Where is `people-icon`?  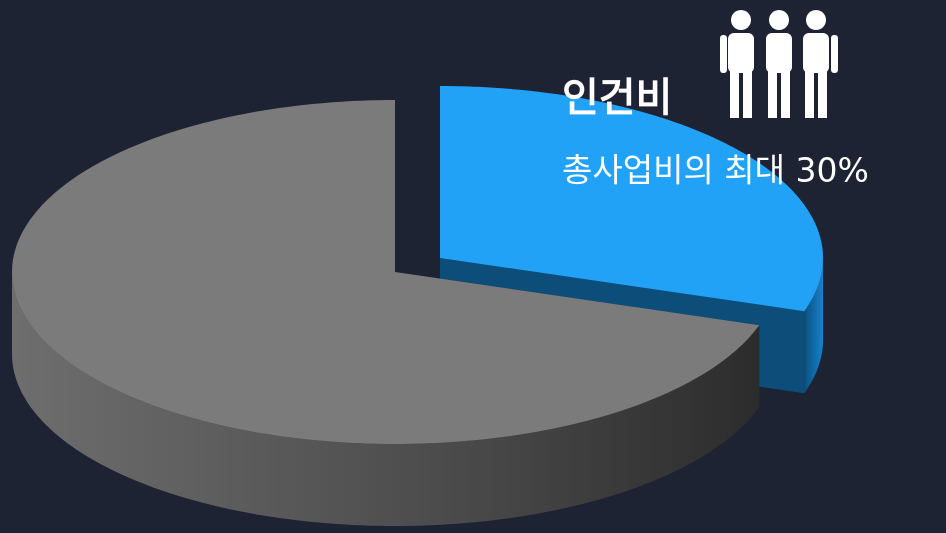 people-icon is located at coordinates (779, 64).